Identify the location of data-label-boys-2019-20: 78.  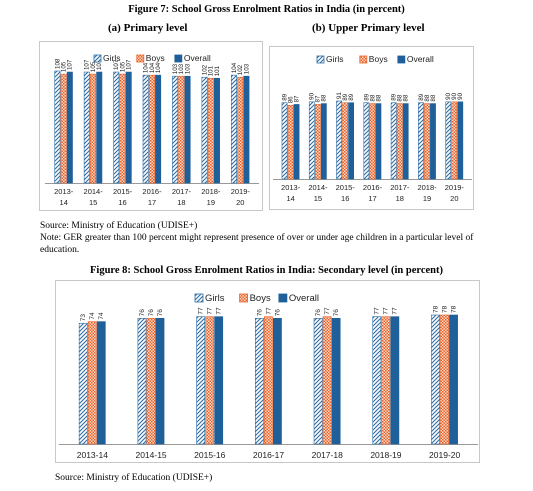
(444, 309).